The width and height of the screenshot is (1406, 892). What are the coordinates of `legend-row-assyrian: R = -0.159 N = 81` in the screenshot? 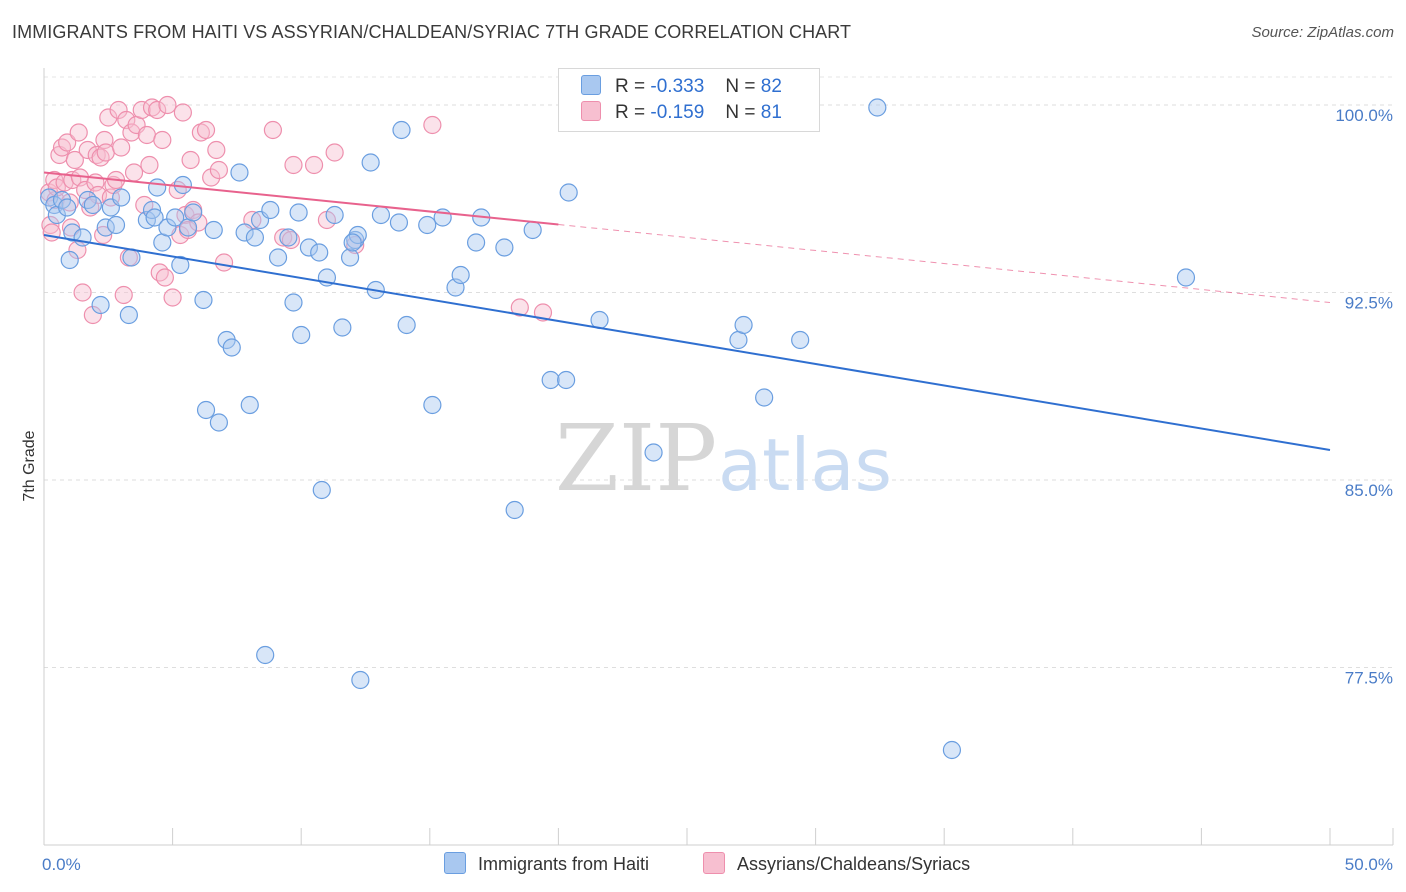 It's located at (681, 114).